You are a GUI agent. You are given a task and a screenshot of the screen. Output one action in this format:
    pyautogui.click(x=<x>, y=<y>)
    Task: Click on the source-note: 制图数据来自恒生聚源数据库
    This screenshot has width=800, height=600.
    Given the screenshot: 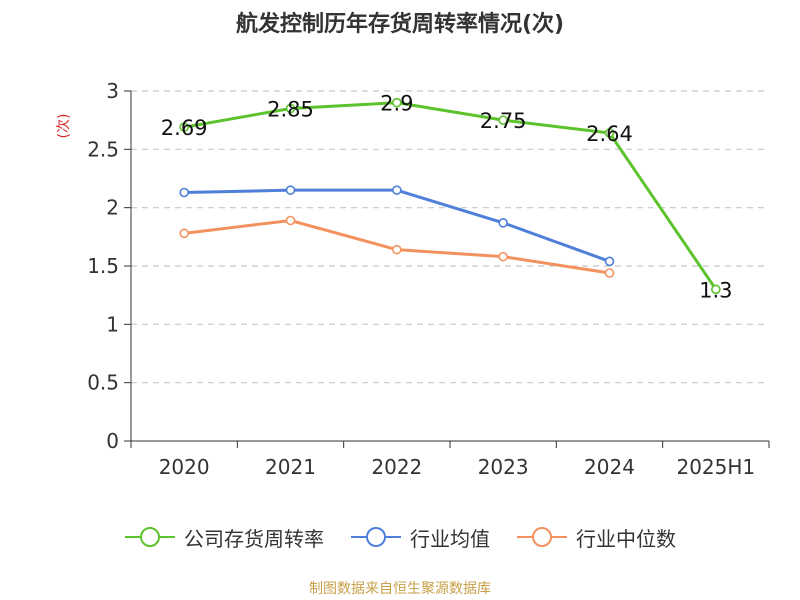 What is the action you would take?
    pyautogui.click(x=400, y=589)
    